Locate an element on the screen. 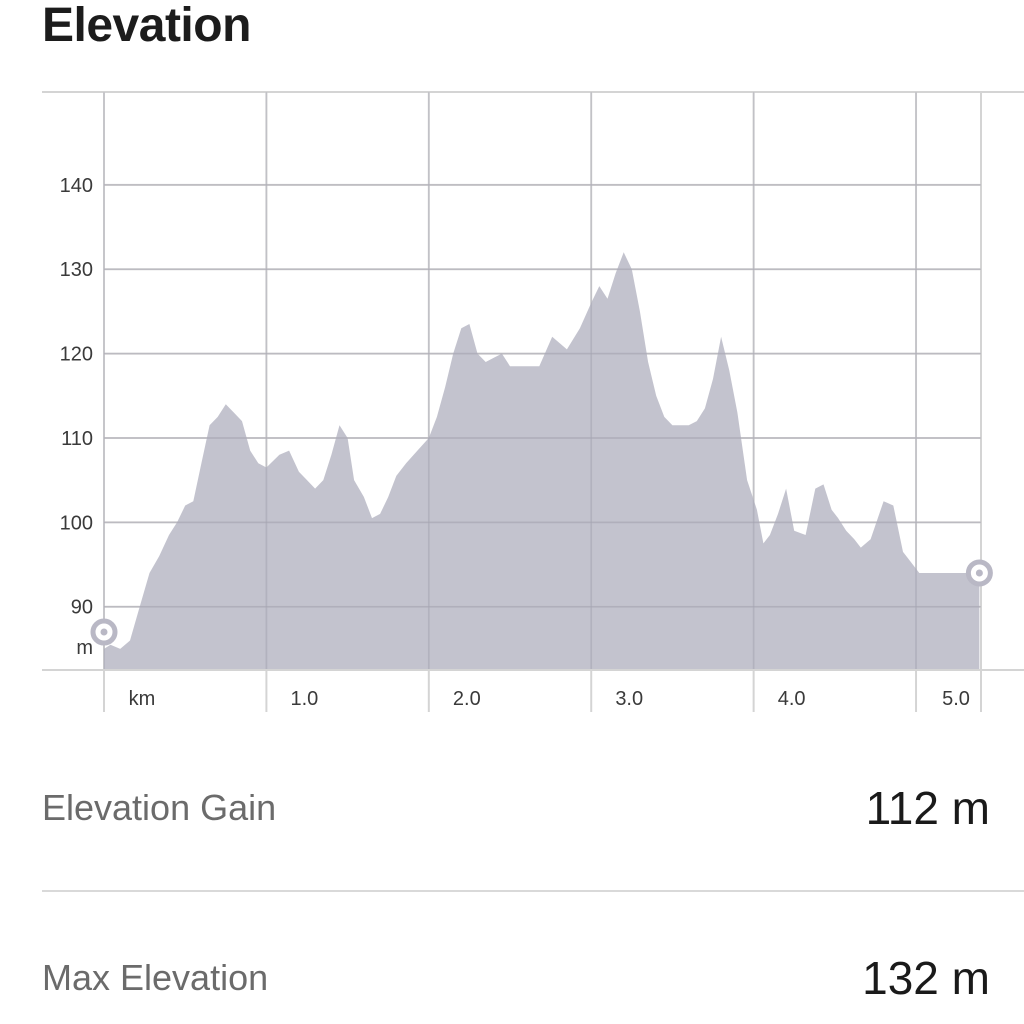 Image resolution: width=1024 pixels, height=1024 pixels. max-elevation-row: Max Elevation 132 m is located at coordinates (516, 978).